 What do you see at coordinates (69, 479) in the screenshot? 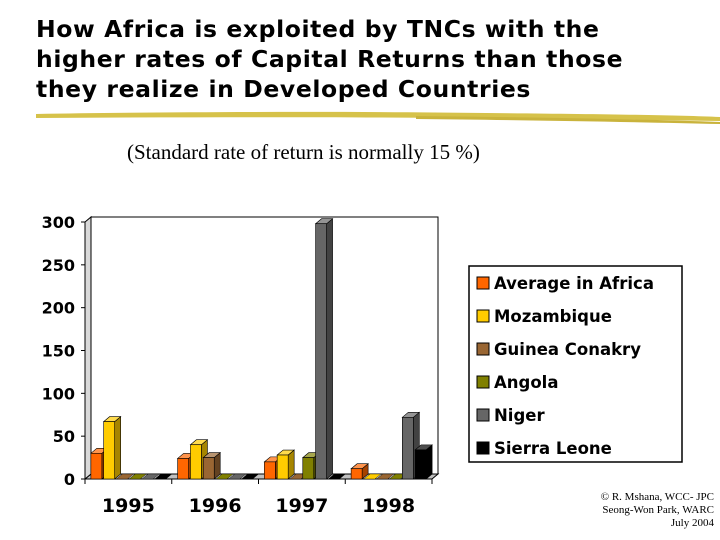
I see `y-tick-label: 0` at bounding box center [69, 479].